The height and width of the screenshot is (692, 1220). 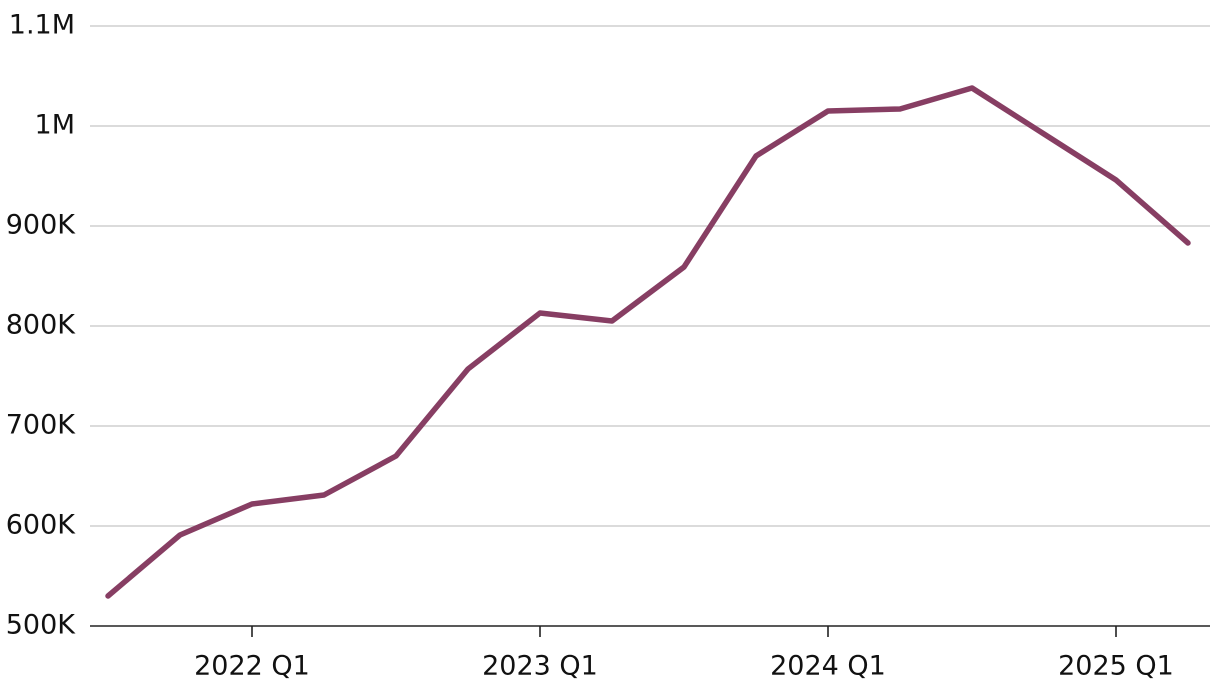 What do you see at coordinates (650, 653) in the screenshot?
I see `x-axis: 2022 Q1 2023 Q1 2024 Q1 2025 Q1` at bounding box center [650, 653].